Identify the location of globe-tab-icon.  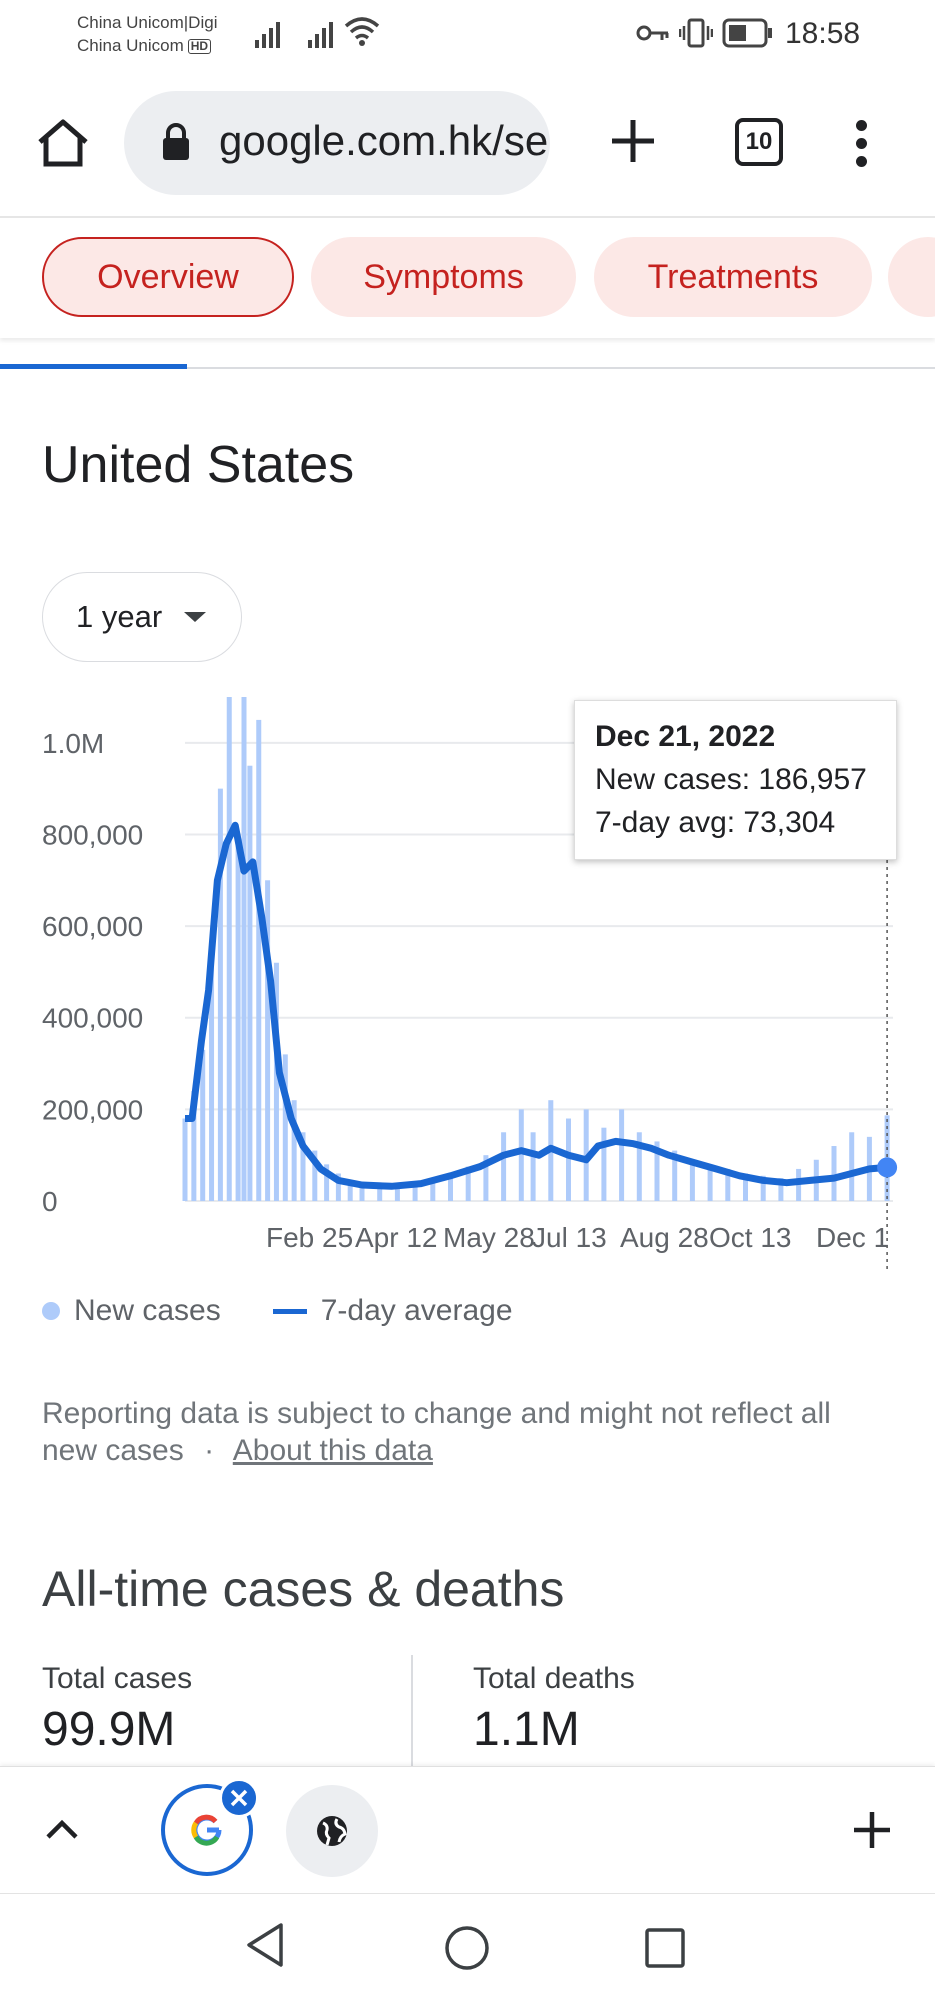
(332, 1831).